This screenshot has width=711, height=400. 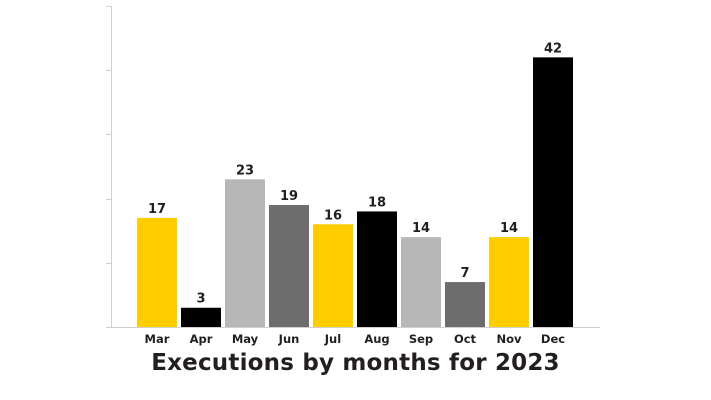 What do you see at coordinates (464, 273) in the screenshot?
I see `value-label-oct: 7` at bounding box center [464, 273].